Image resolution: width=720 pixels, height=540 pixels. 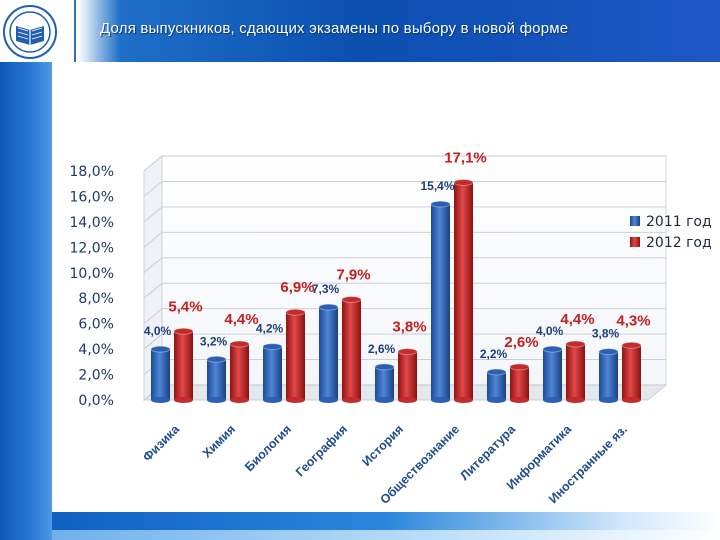 What do you see at coordinates (96, 401) in the screenshot?
I see `y-tick-label: 0,0%` at bounding box center [96, 401].